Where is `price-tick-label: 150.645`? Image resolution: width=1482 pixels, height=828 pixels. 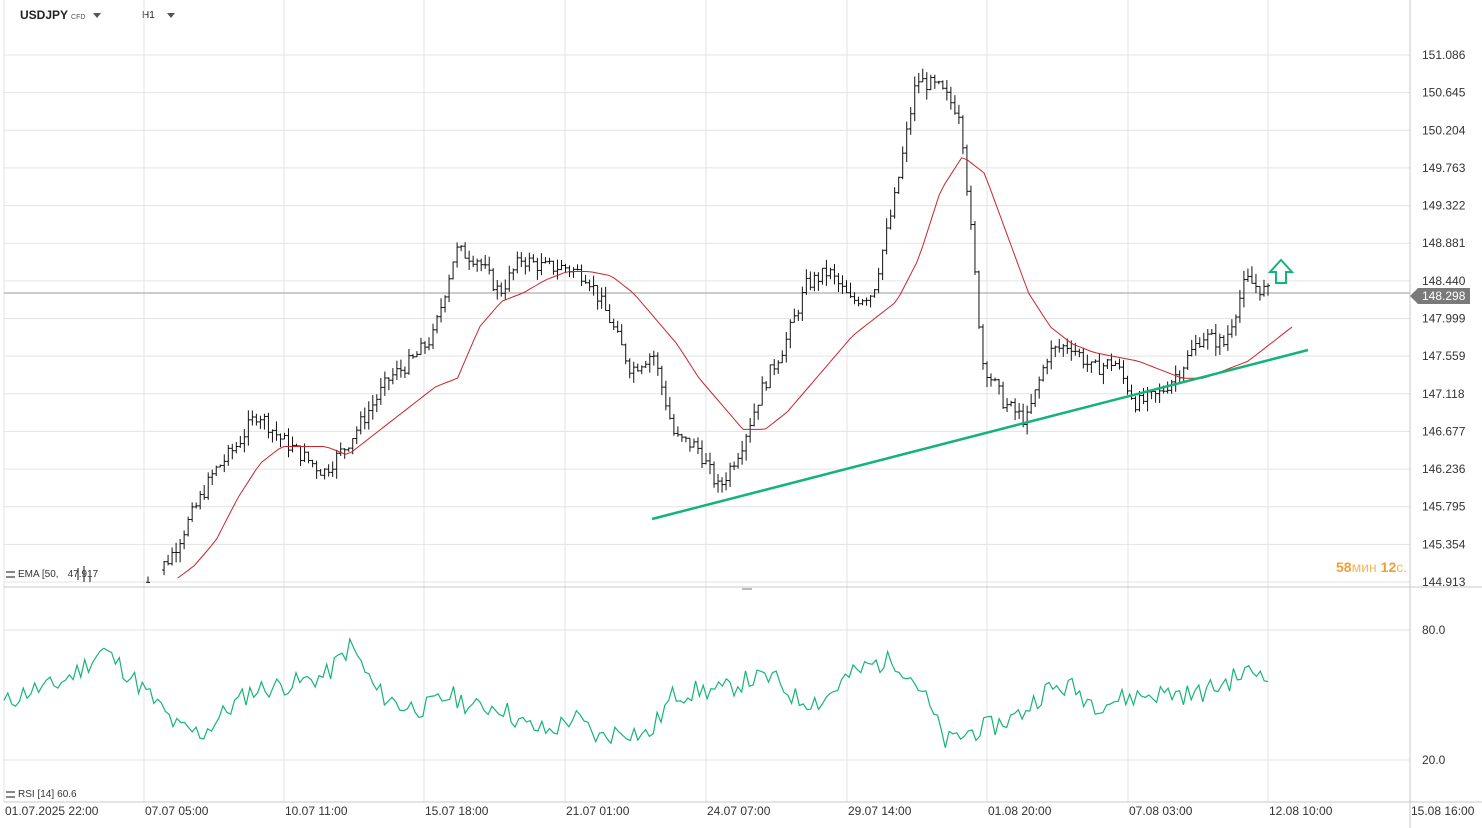 price-tick-label: 150.645 is located at coordinates (1444, 93).